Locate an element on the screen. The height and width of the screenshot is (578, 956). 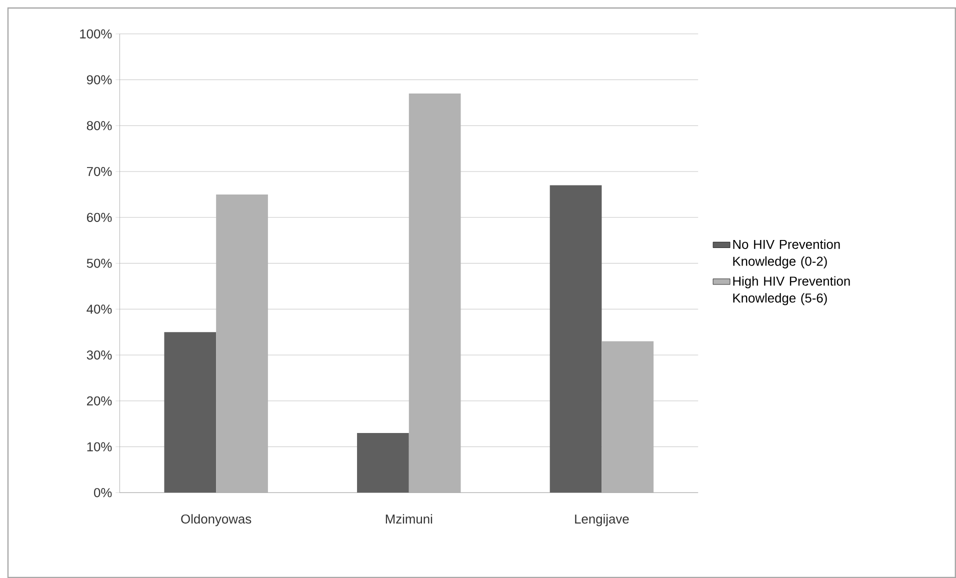
x-tick-label: Mzimuni is located at coordinates (409, 519).